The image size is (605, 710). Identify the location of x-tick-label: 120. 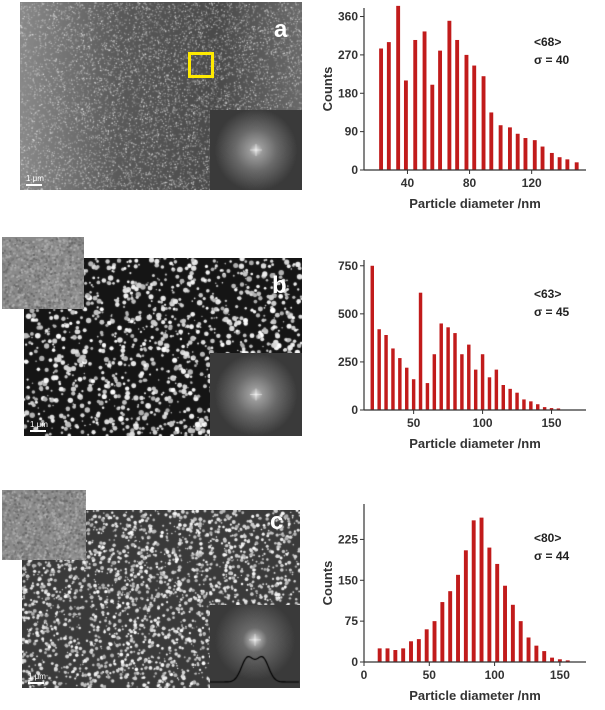
(532, 183).